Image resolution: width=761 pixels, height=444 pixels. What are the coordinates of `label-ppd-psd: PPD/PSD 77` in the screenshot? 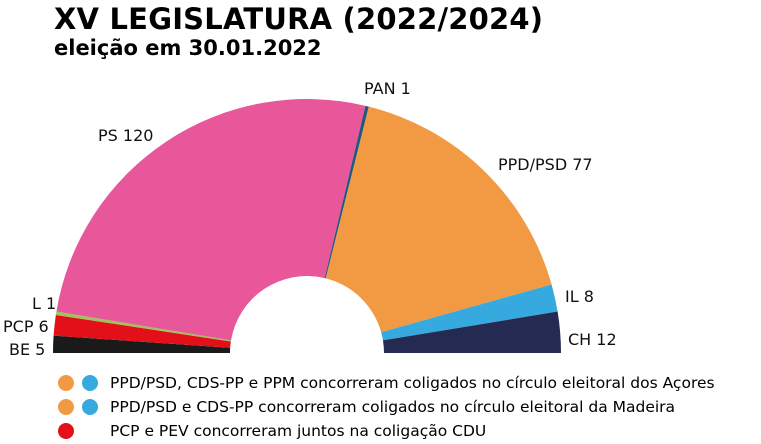 It's located at (545, 164).